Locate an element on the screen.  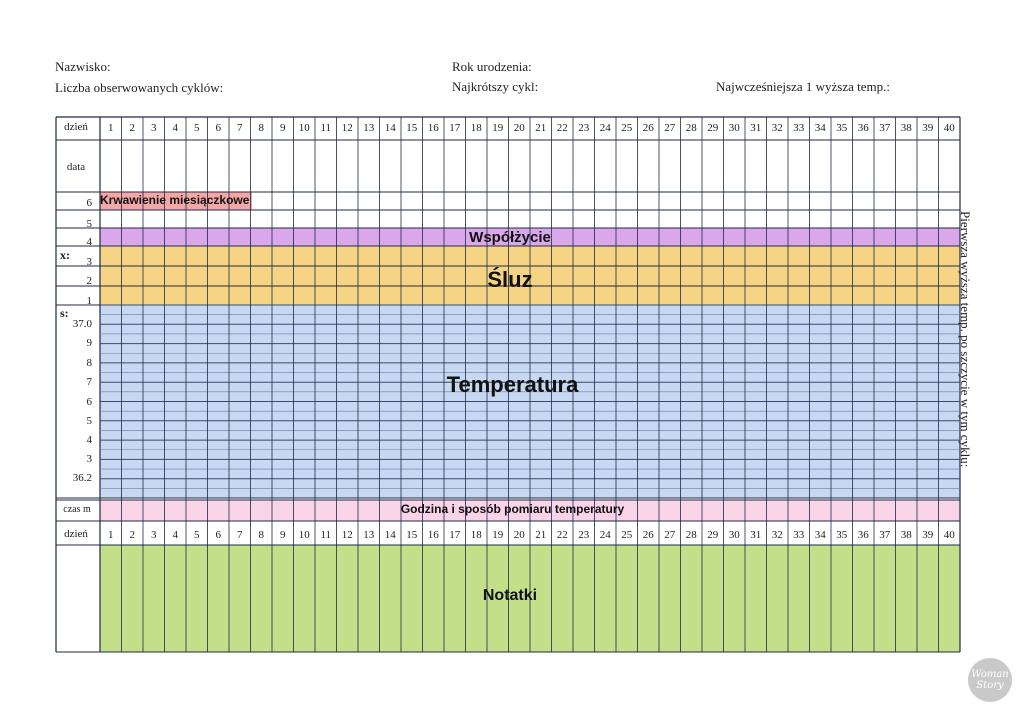
time-row-label: czas m is located at coordinates (77, 509).